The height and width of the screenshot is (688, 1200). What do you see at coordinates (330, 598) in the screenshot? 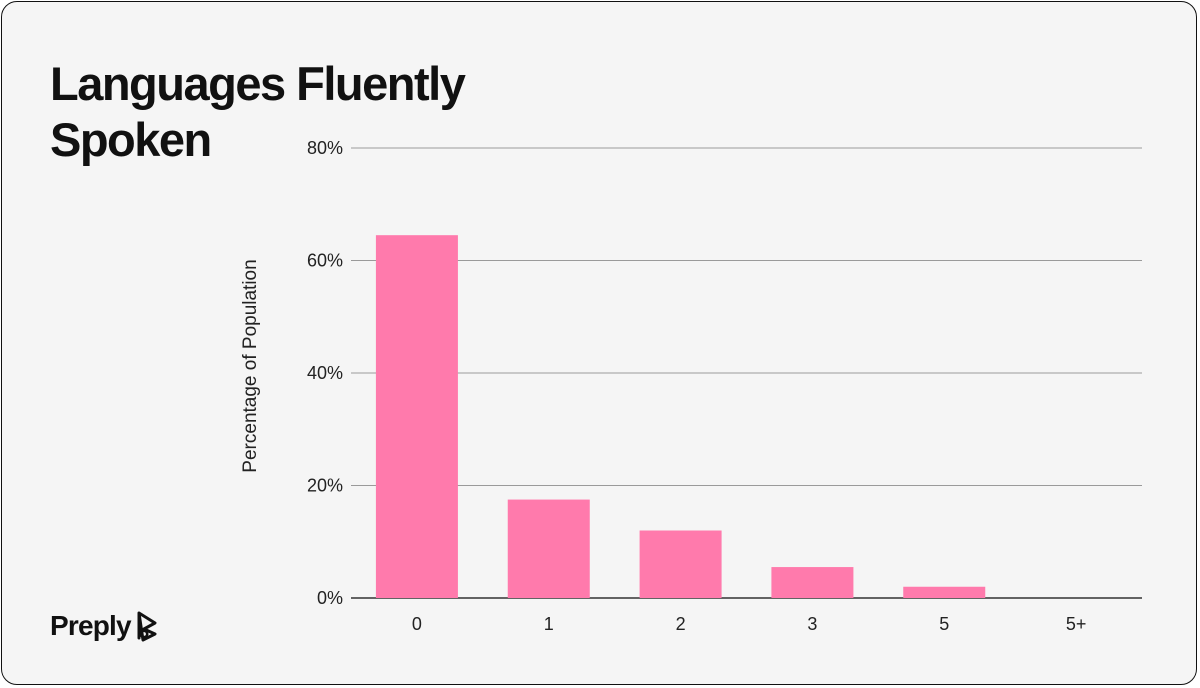
I see `y-tick-label: 0%` at bounding box center [330, 598].